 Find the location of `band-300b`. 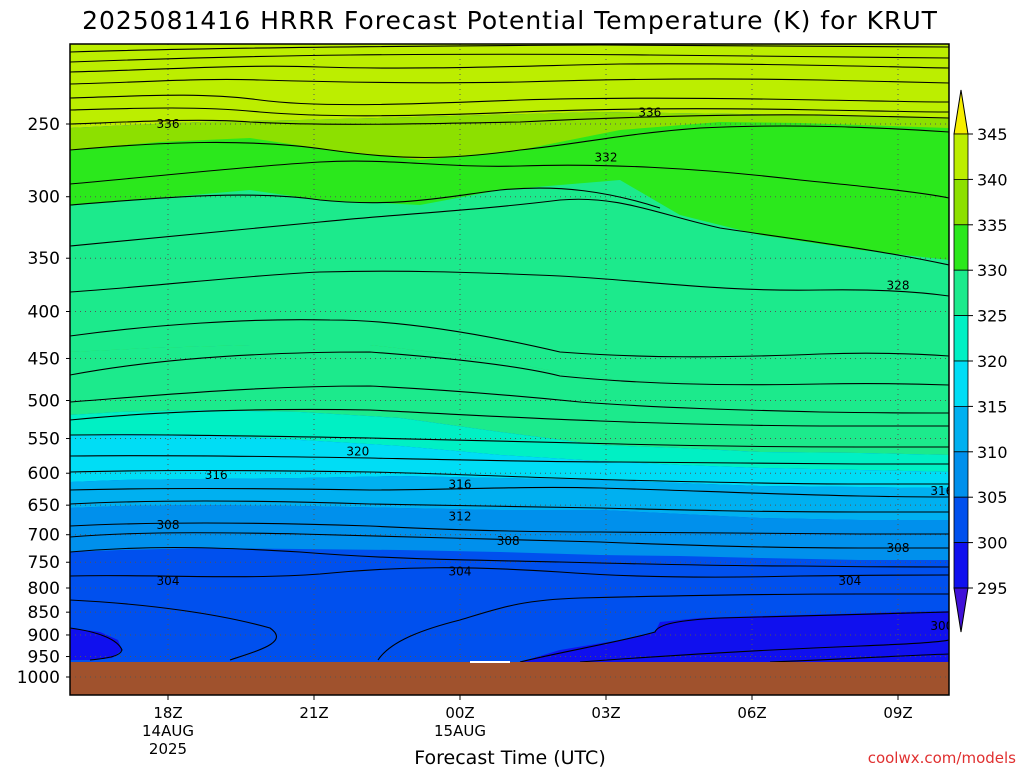

band-300b is located at coordinates (734, 636).